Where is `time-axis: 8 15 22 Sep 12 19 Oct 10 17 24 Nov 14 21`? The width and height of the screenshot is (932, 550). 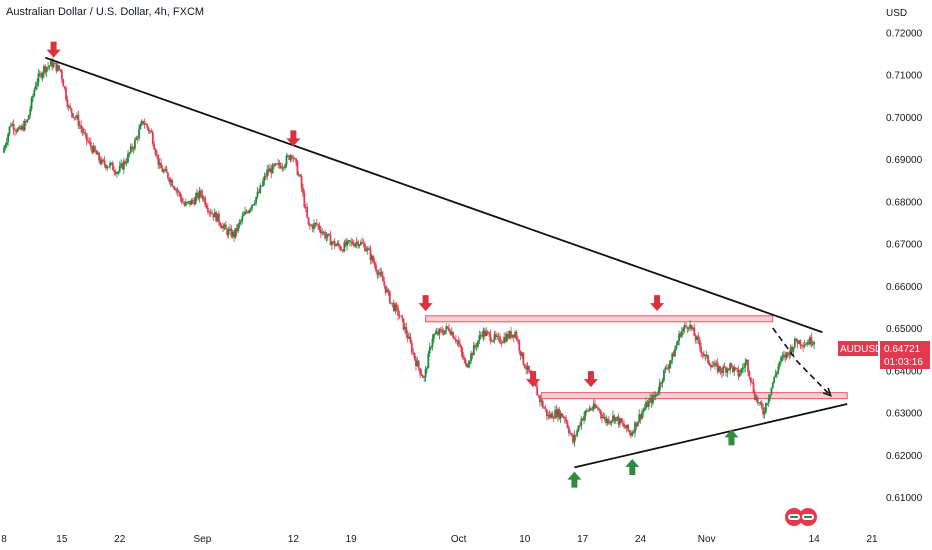
time-axis: 8 15 22 Sep 12 19 Oct 10 17 24 Nov 14 21 is located at coordinates (439, 539).